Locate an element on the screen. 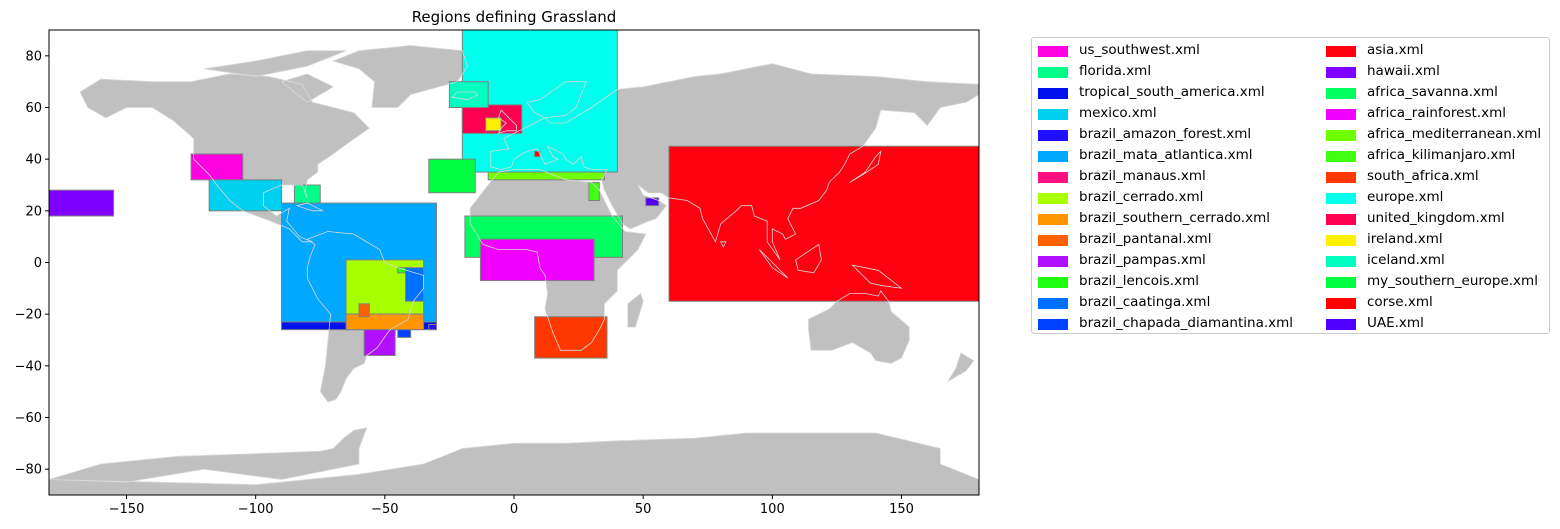  legend-label: iceland.xml is located at coordinates (1406, 260).